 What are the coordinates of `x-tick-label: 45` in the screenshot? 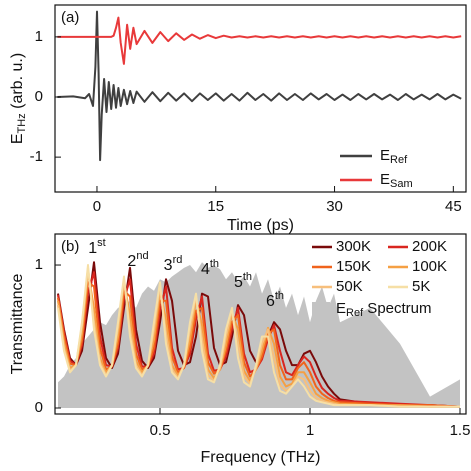 It's located at (453, 206).